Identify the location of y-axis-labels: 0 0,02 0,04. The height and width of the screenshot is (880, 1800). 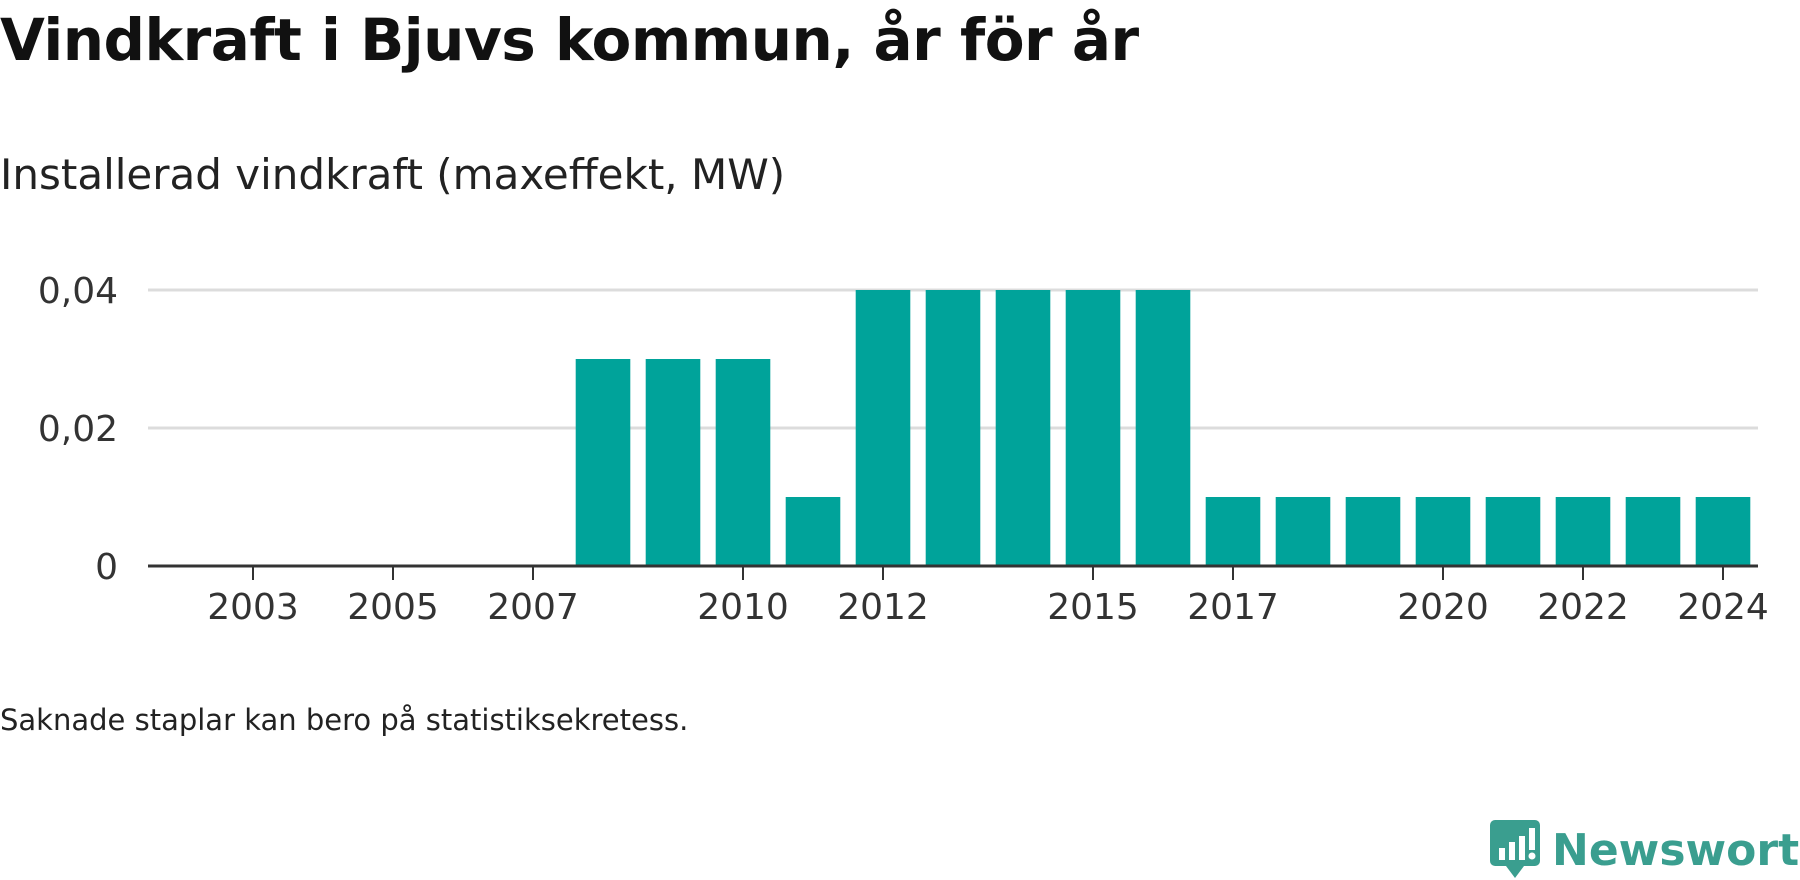
(78, 429).